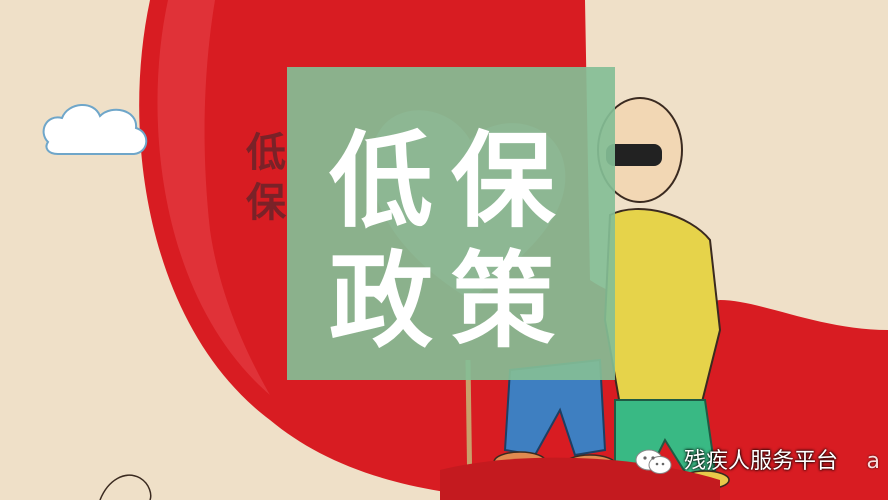 This screenshot has height=500, width=888. I want to click on sunglasses, so click(634, 155).